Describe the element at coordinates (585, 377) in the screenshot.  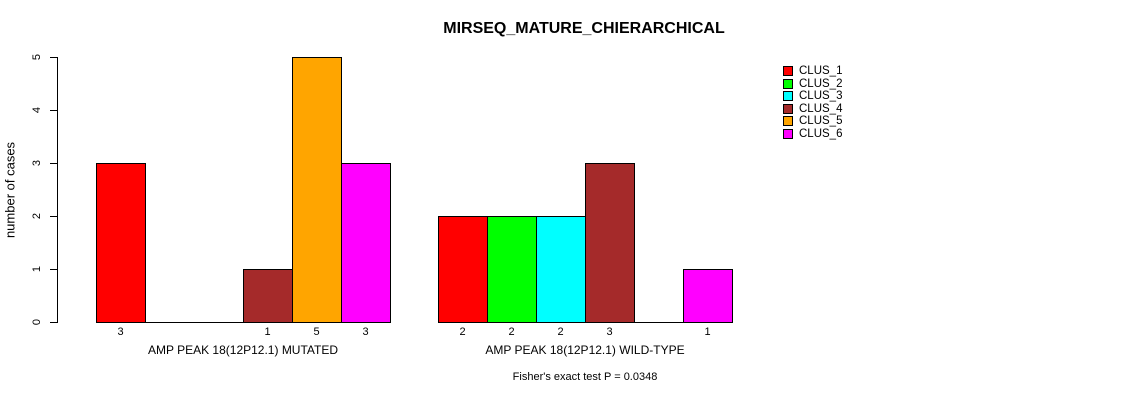
I see `annotation-text: Fisher's exact test P = 0.0348` at that location.